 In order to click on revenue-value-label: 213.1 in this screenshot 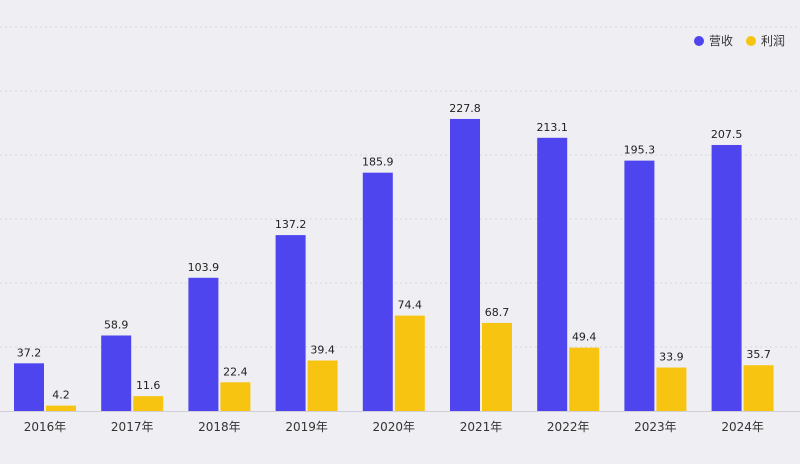, I will do `click(552, 127)`.